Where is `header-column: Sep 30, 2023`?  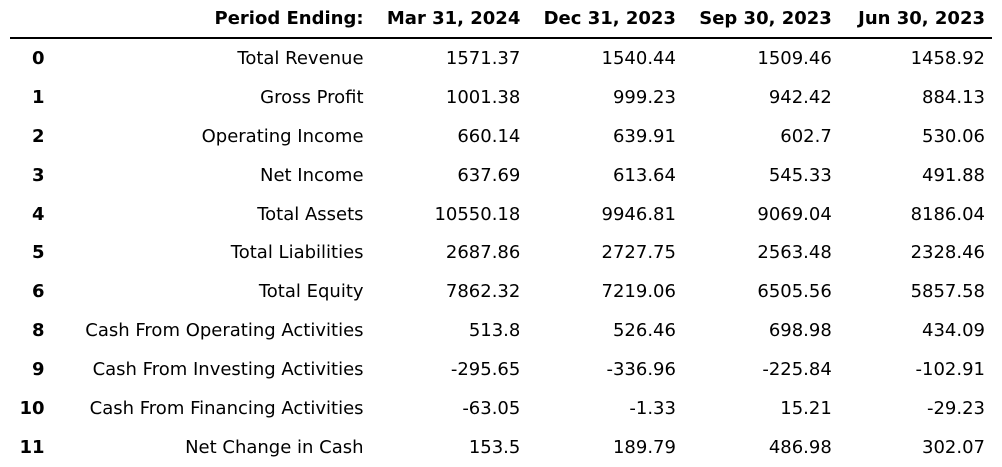 header-column: Sep 30, 2023 is located at coordinates (760, 19).